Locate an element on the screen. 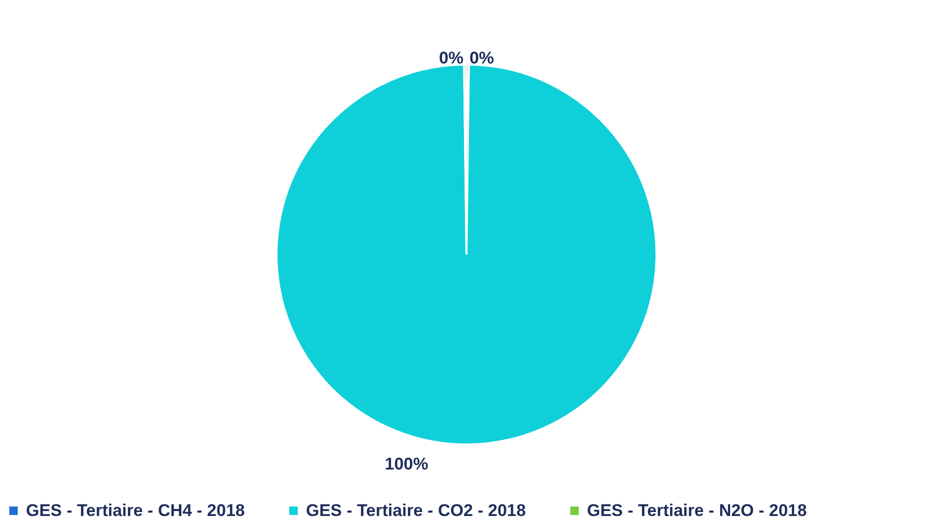 This screenshot has width=933, height=524. legend-label: GES - Tertiaire - CO2 - 2018 is located at coordinates (416, 510).